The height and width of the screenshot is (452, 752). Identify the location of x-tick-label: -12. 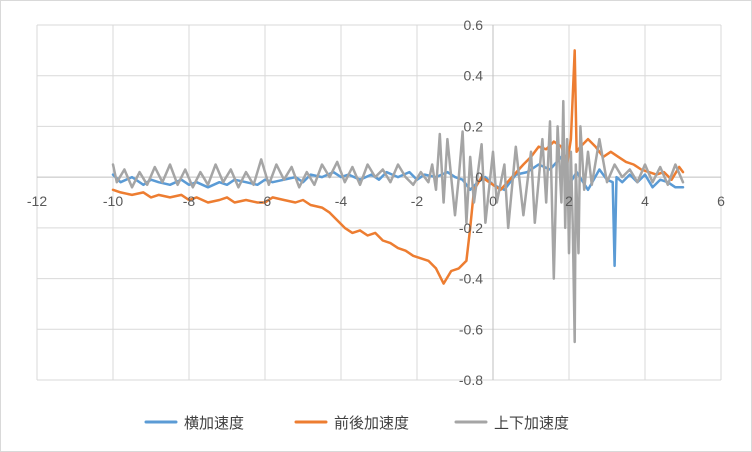
(37, 201).